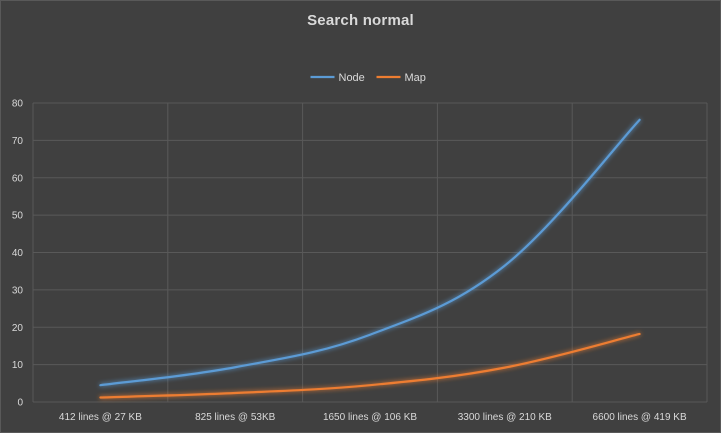 This screenshot has width=721, height=433. What do you see at coordinates (640, 417) in the screenshot?
I see `x-tick-label: 6600 lines @ 419 KB` at bounding box center [640, 417].